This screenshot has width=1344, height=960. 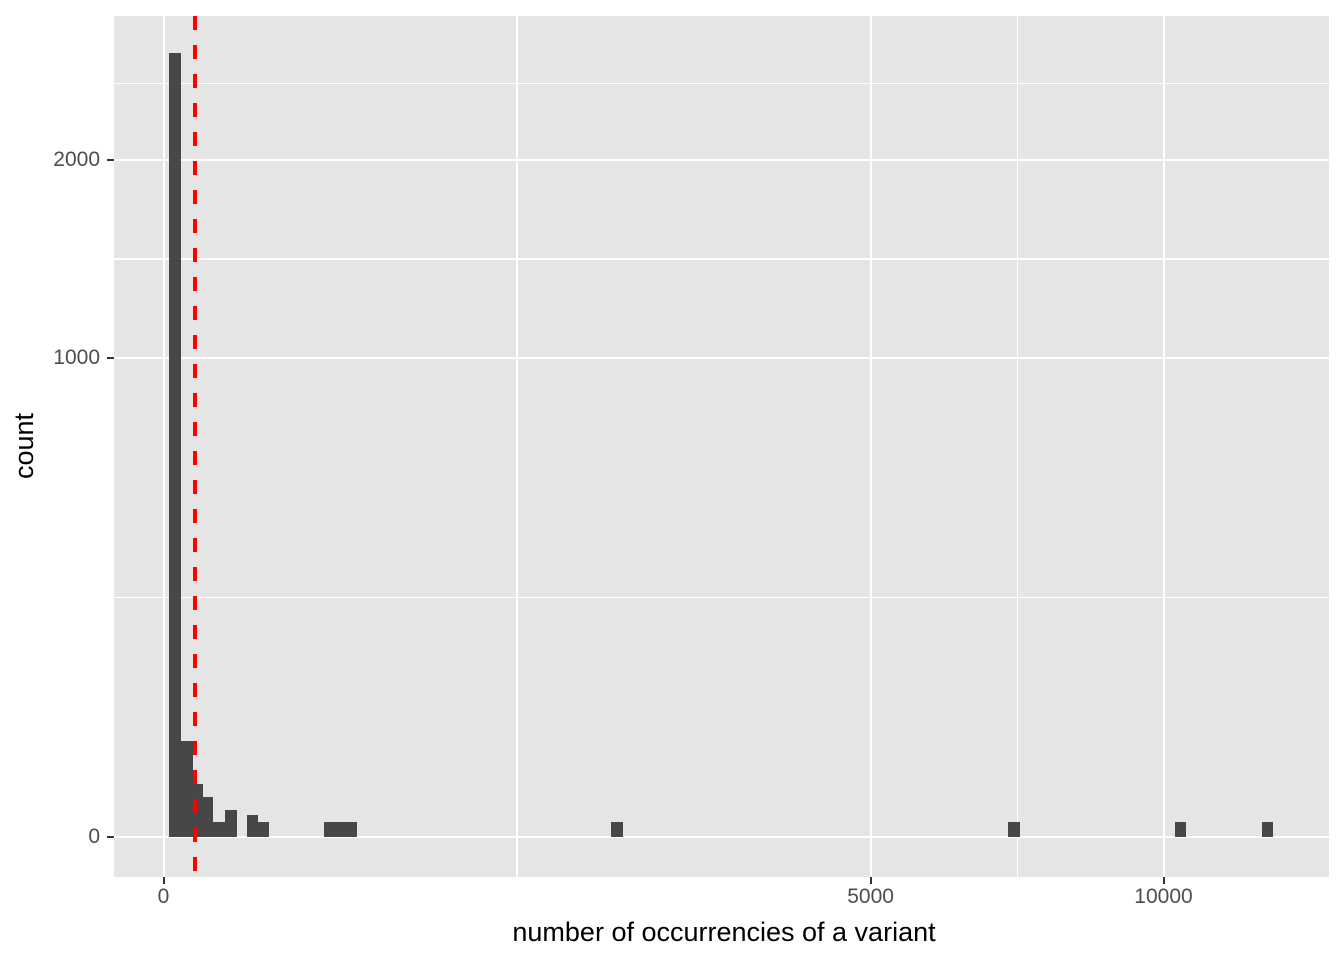 What do you see at coordinates (76, 358) in the screenshot?
I see `y-tick-label: 1000` at bounding box center [76, 358].